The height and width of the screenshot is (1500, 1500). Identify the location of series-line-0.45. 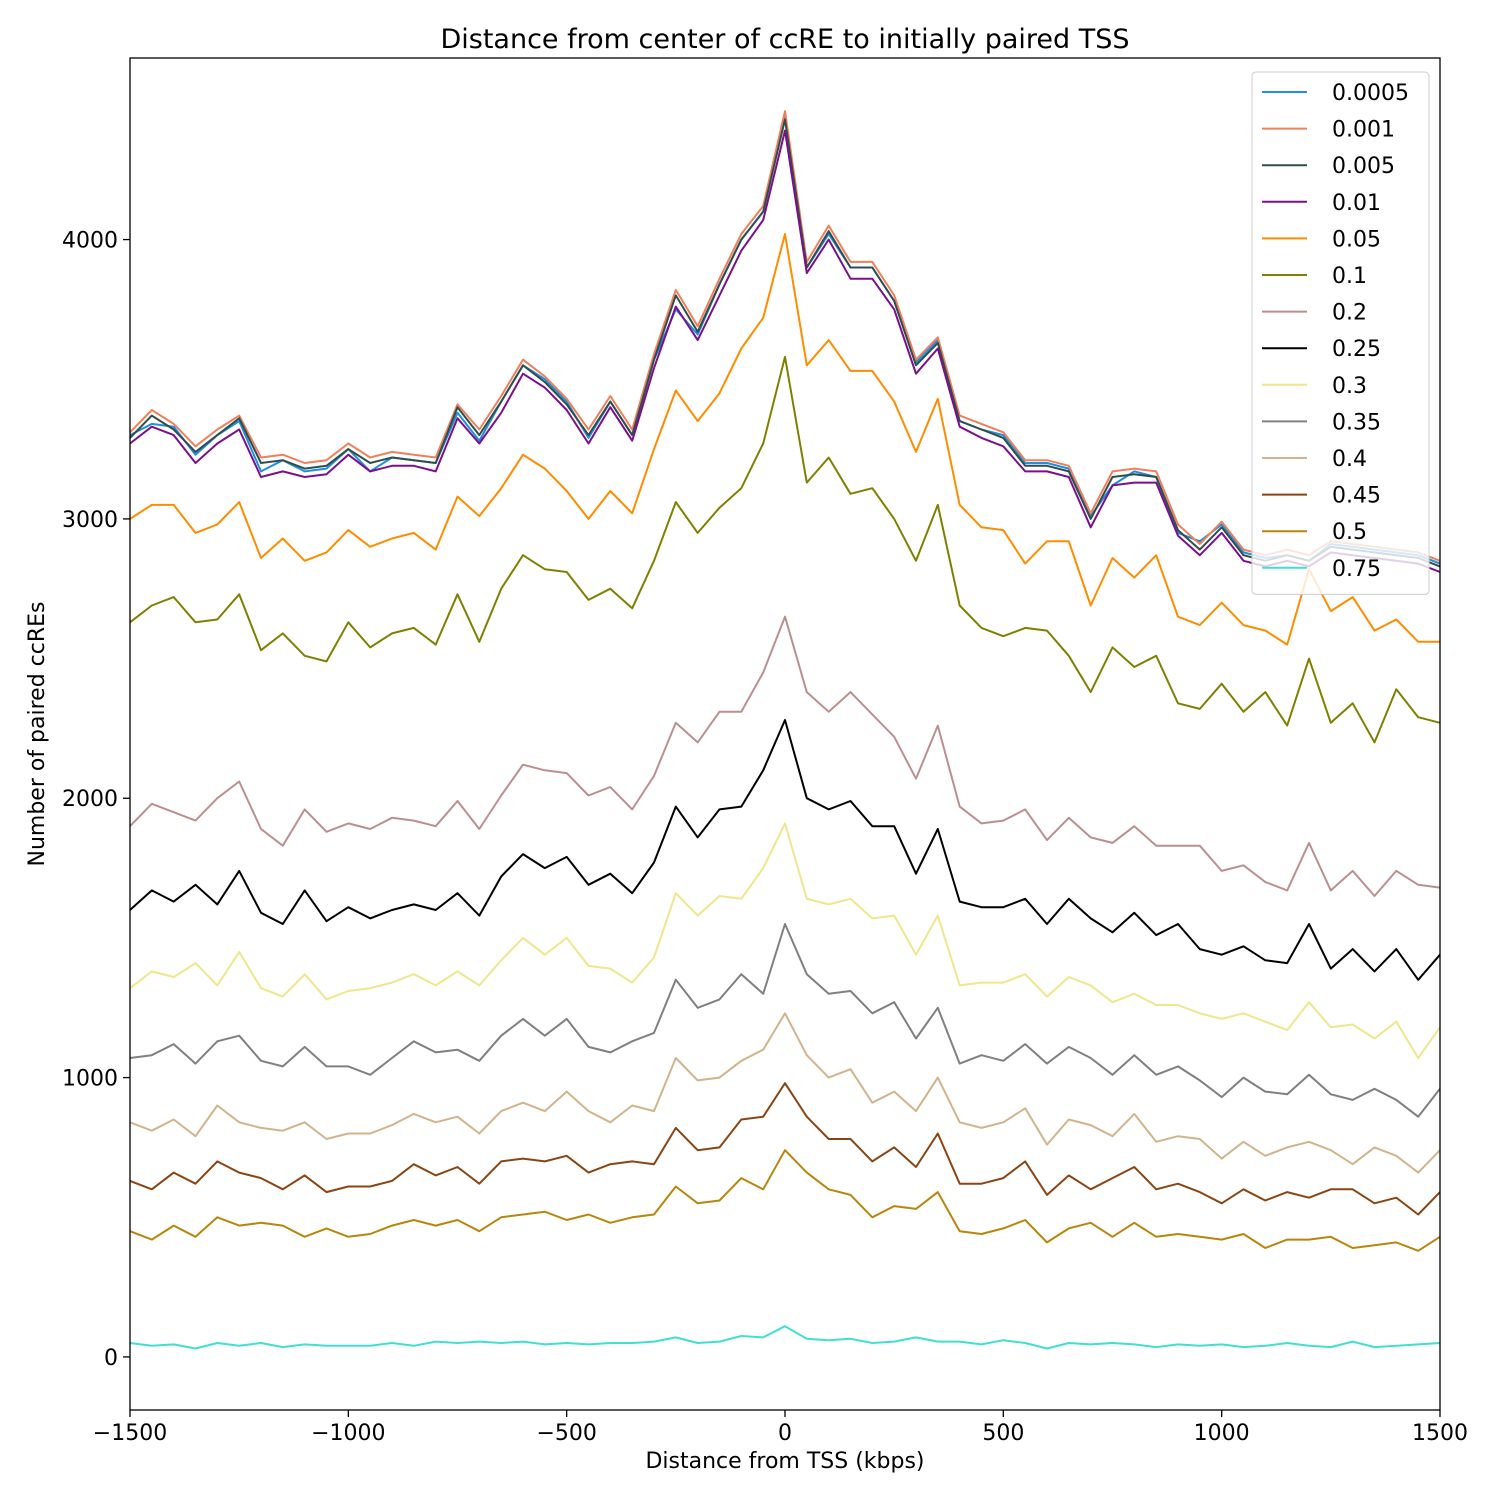
(785, 1149).